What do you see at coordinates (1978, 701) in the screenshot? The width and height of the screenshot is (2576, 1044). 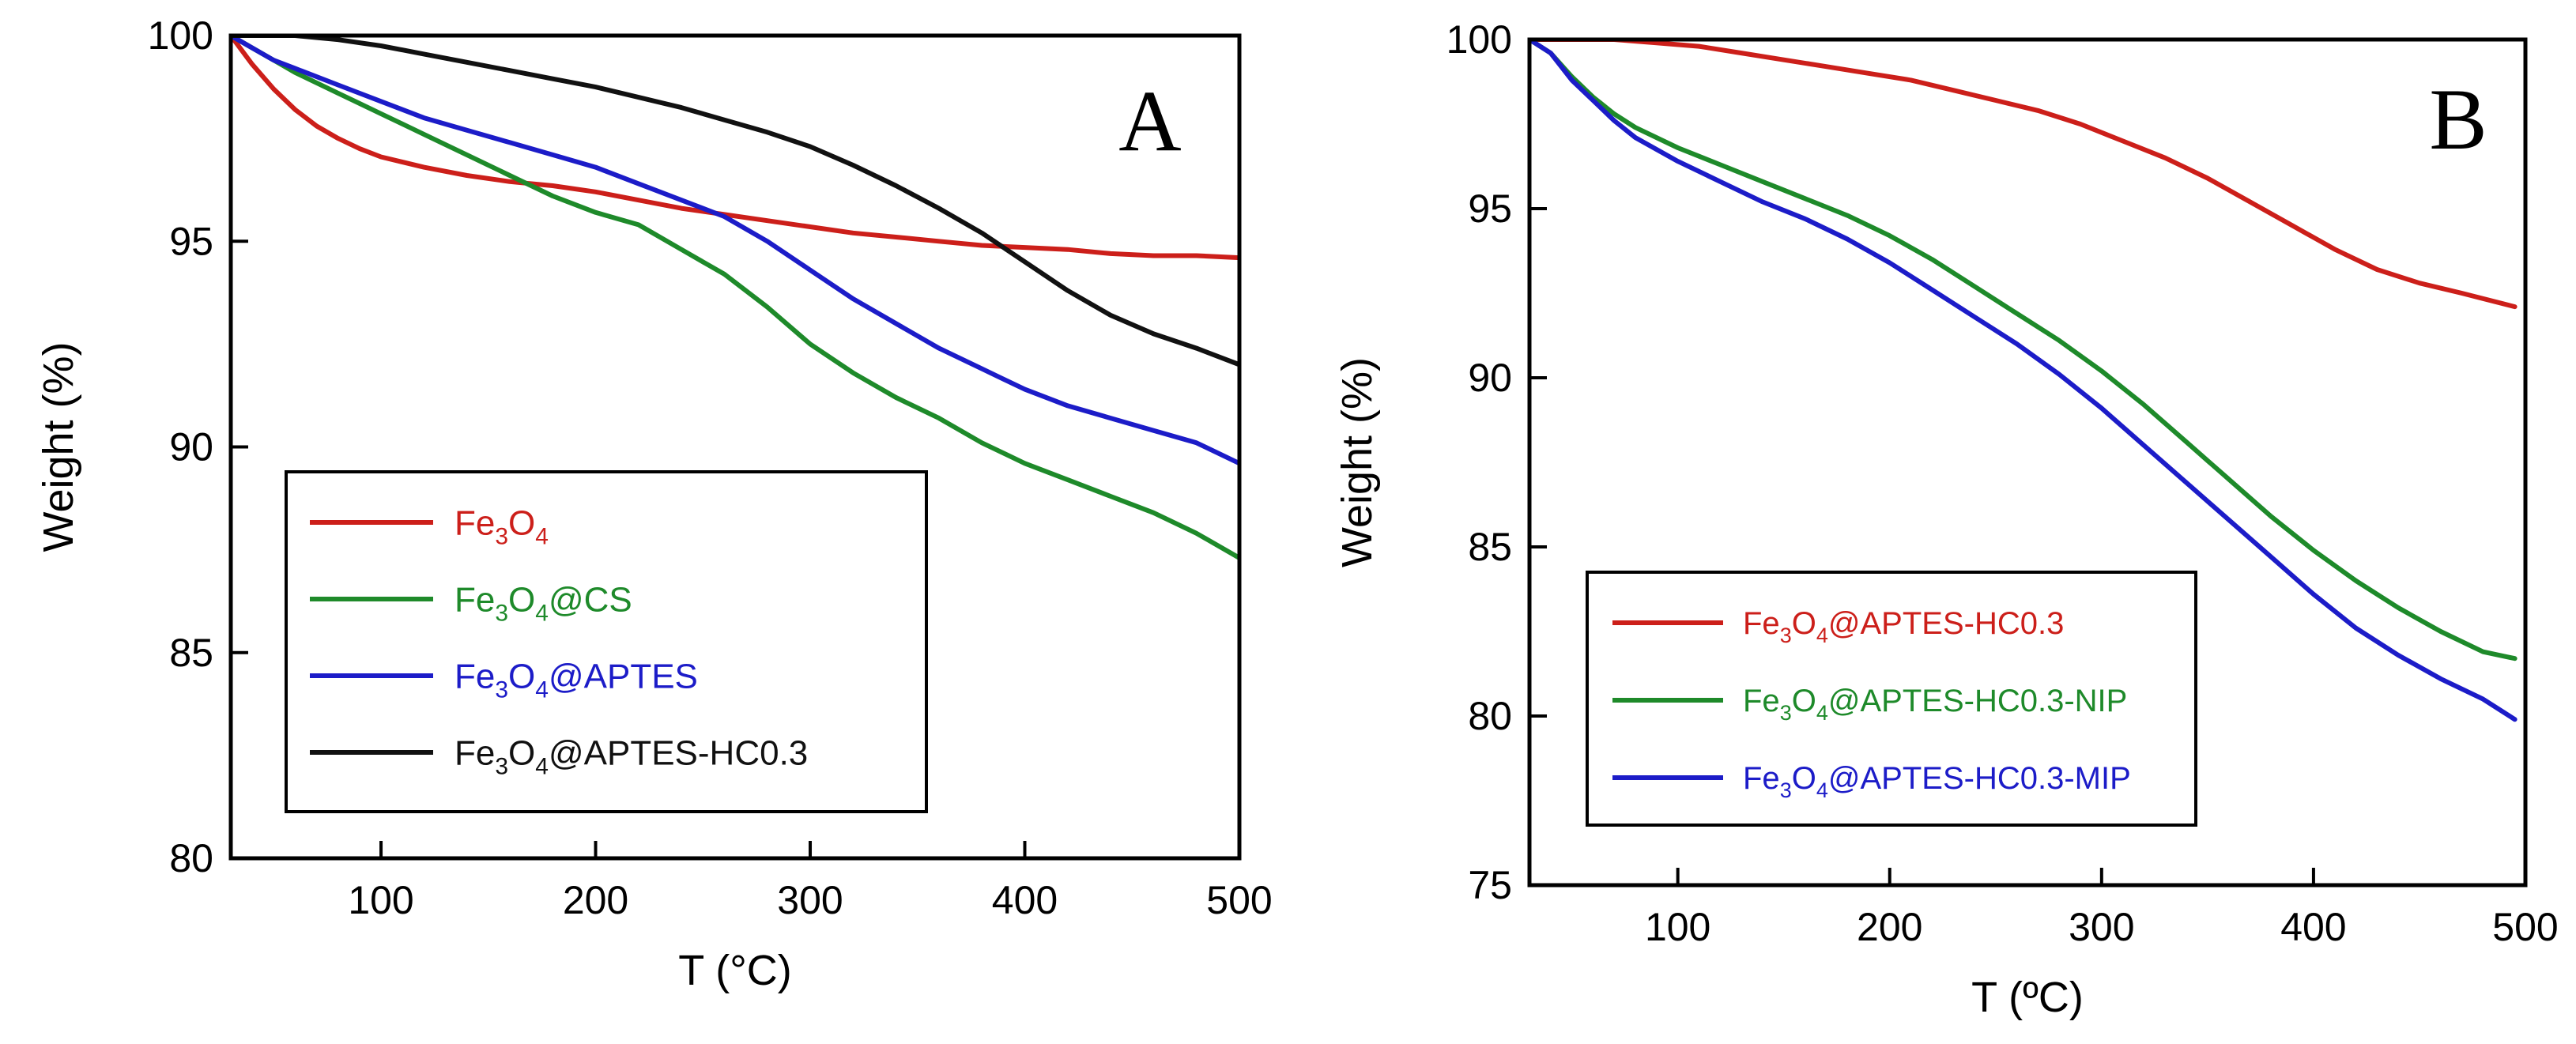 I see `legend-text: @APTES-HC0.3-NIP` at bounding box center [1978, 701].